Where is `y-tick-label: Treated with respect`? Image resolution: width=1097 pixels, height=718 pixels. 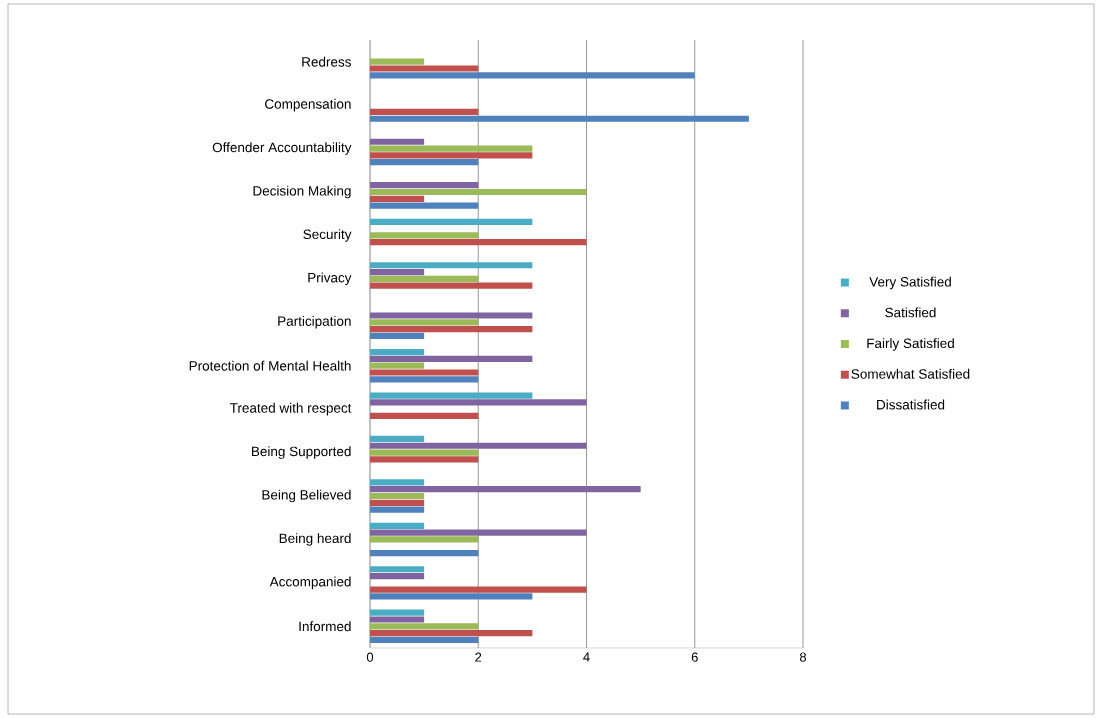 y-tick-label: Treated with respect is located at coordinates (290, 409).